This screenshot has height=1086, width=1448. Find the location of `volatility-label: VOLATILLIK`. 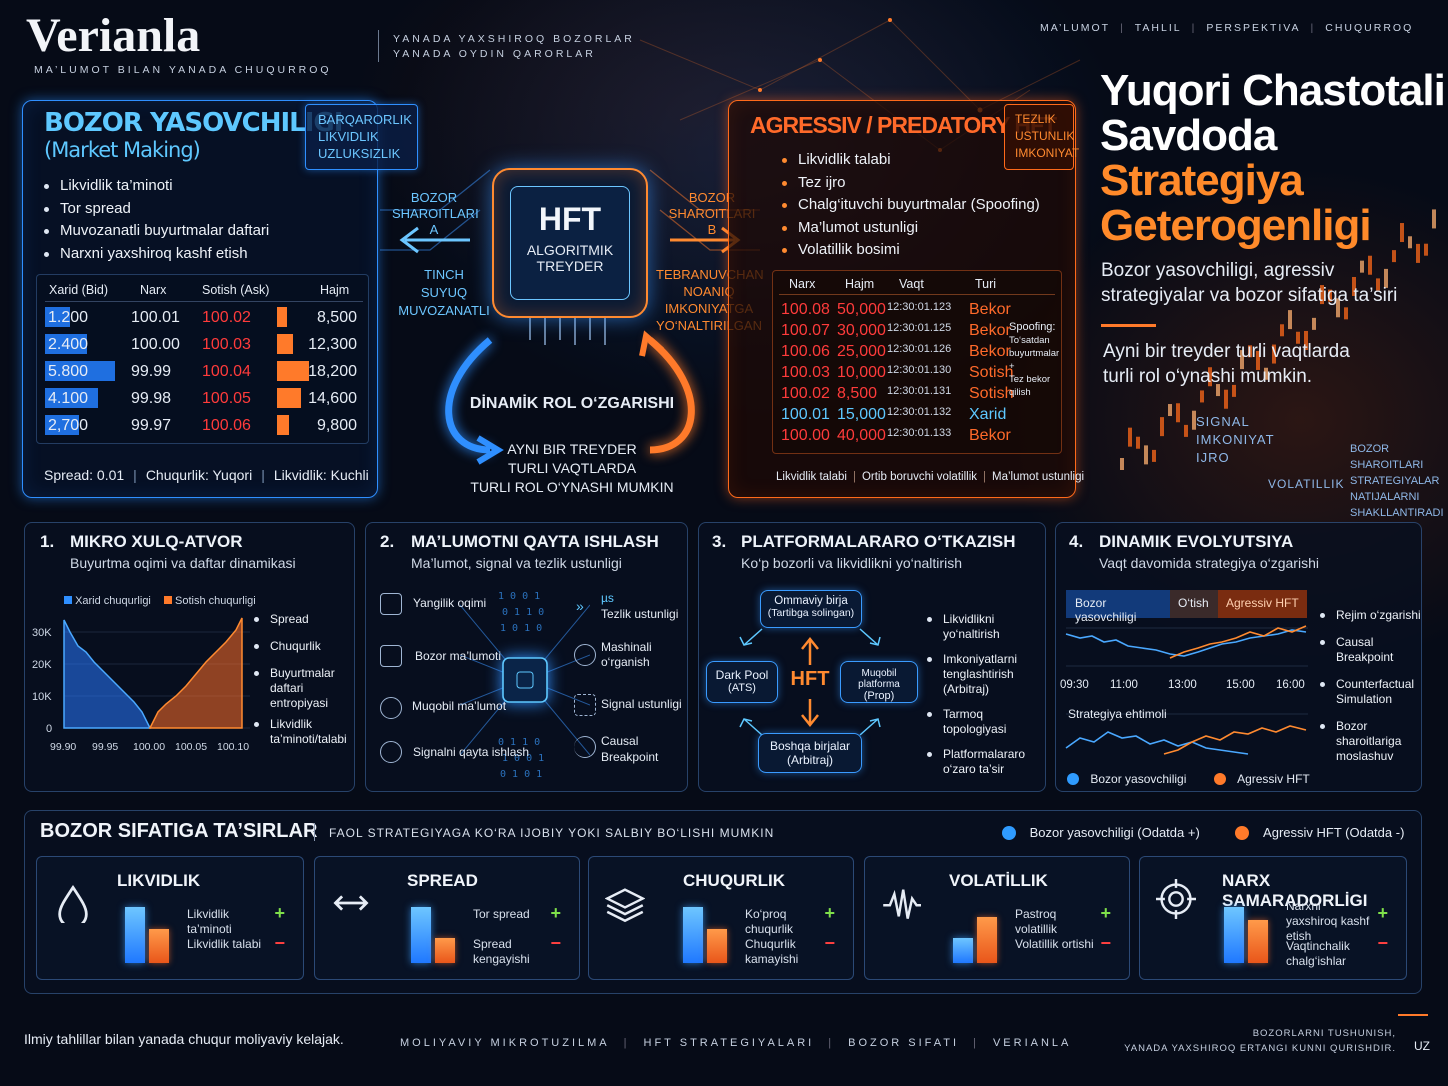

volatility-label: VOLATILLIK is located at coordinates (1306, 484).